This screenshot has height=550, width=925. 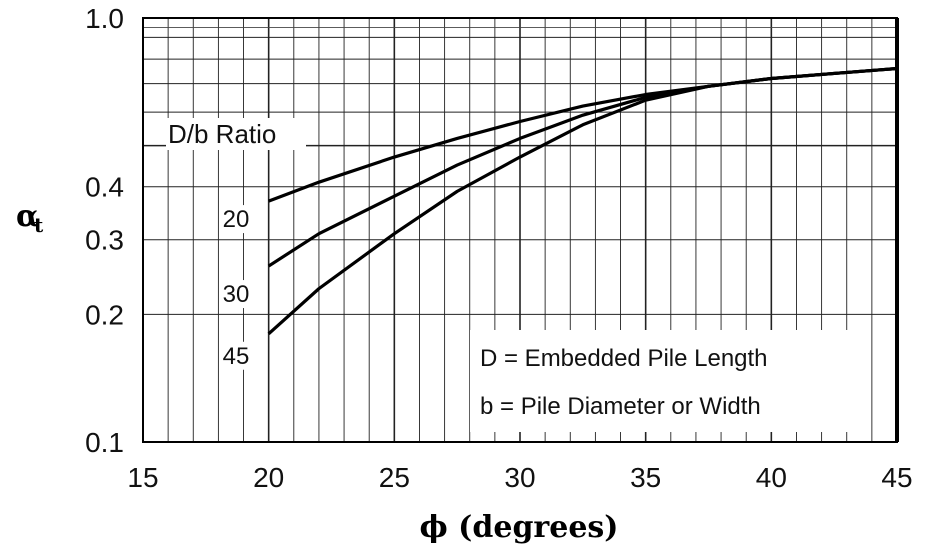 What do you see at coordinates (645, 477) in the screenshot?
I see `x-tick-label: 35` at bounding box center [645, 477].